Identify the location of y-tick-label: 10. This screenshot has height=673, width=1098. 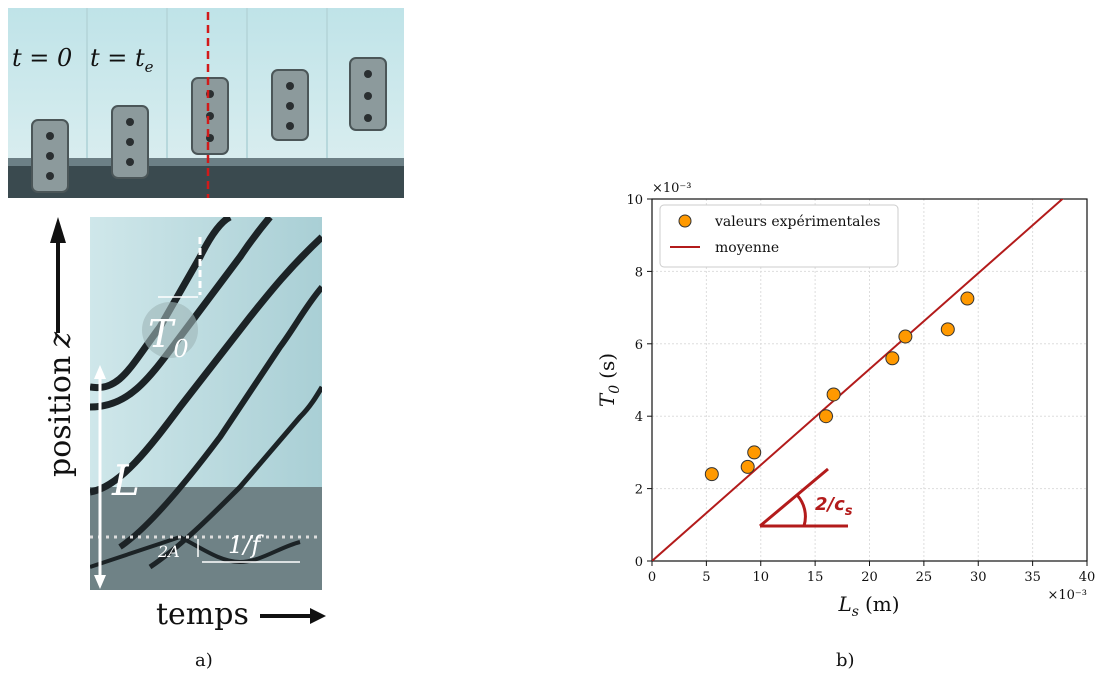
(634, 200).